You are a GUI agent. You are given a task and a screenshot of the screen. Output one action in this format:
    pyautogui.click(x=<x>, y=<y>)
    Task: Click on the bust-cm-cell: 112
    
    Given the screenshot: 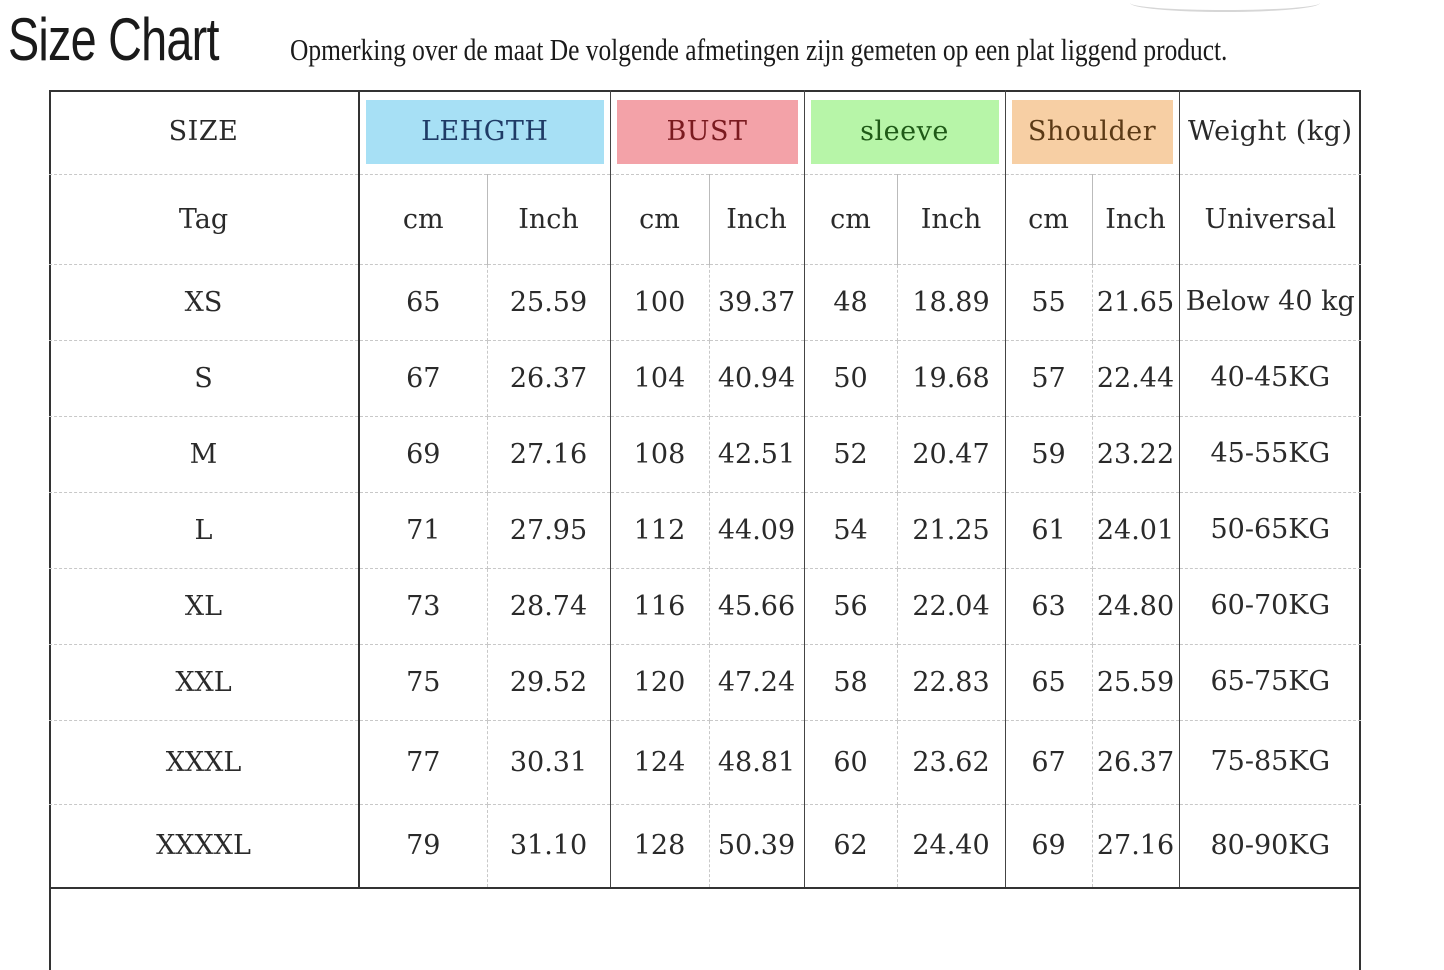 What is the action you would take?
    pyautogui.click(x=660, y=530)
    